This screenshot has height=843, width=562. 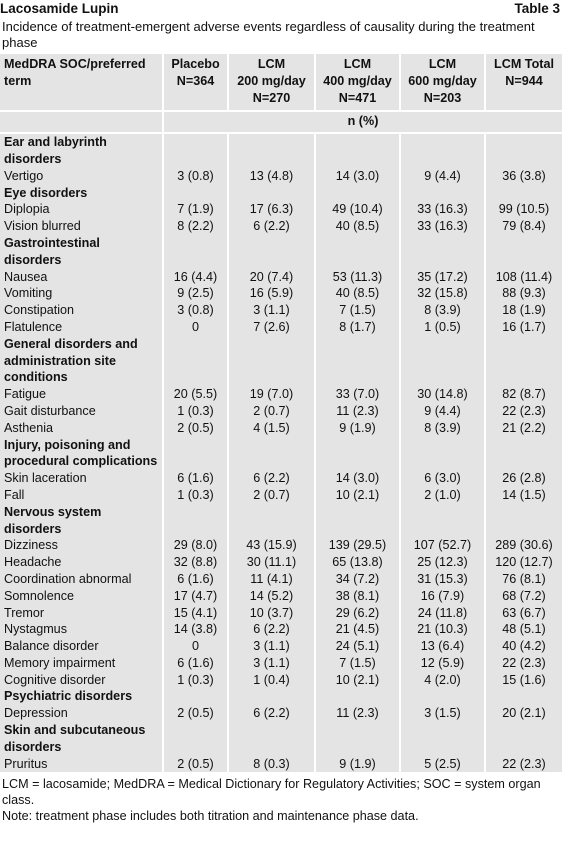 What do you see at coordinates (523, 210) in the screenshot?
I see `value-cell: 99 (10.5)` at bounding box center [523, 210].